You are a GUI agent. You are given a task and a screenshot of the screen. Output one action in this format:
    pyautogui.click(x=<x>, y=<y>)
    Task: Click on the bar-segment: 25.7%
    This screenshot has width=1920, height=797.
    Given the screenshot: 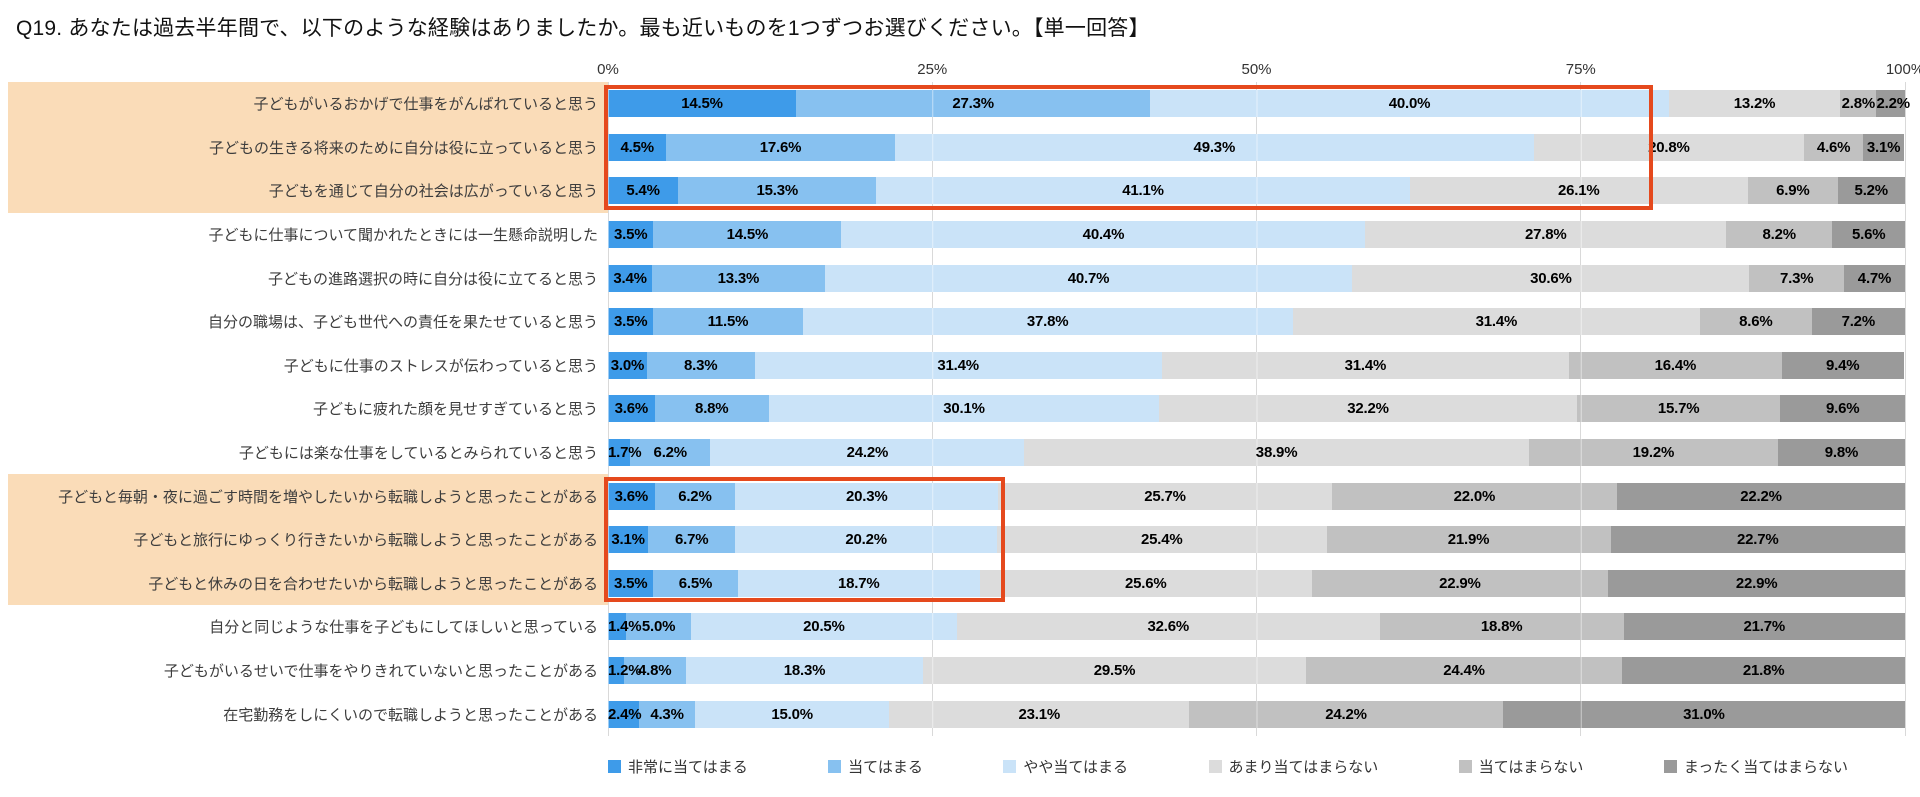 What is the action you would take?
    pyautogui.click(x=1165, y=496)
    